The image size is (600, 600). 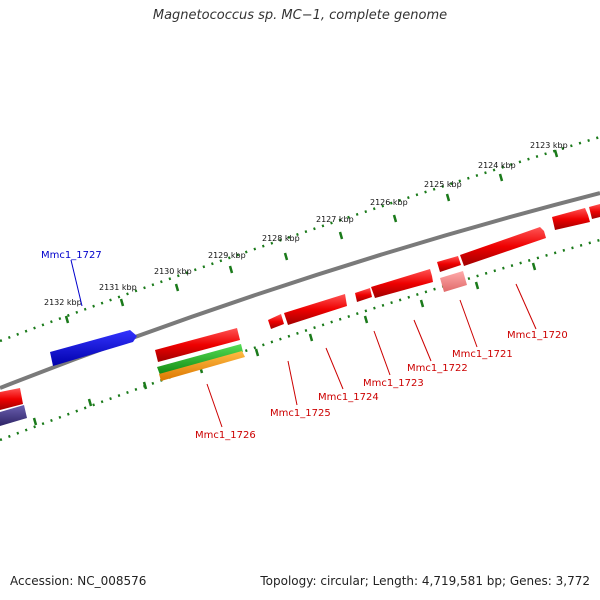 I want to click on tick-label: 2130 kbp, so click(x=173, y=271).